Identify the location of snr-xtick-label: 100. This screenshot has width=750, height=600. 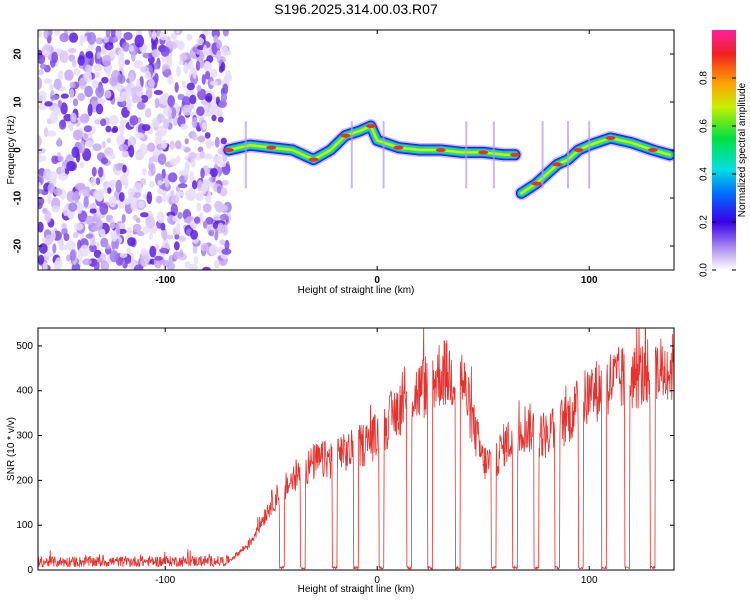
(589, 580).